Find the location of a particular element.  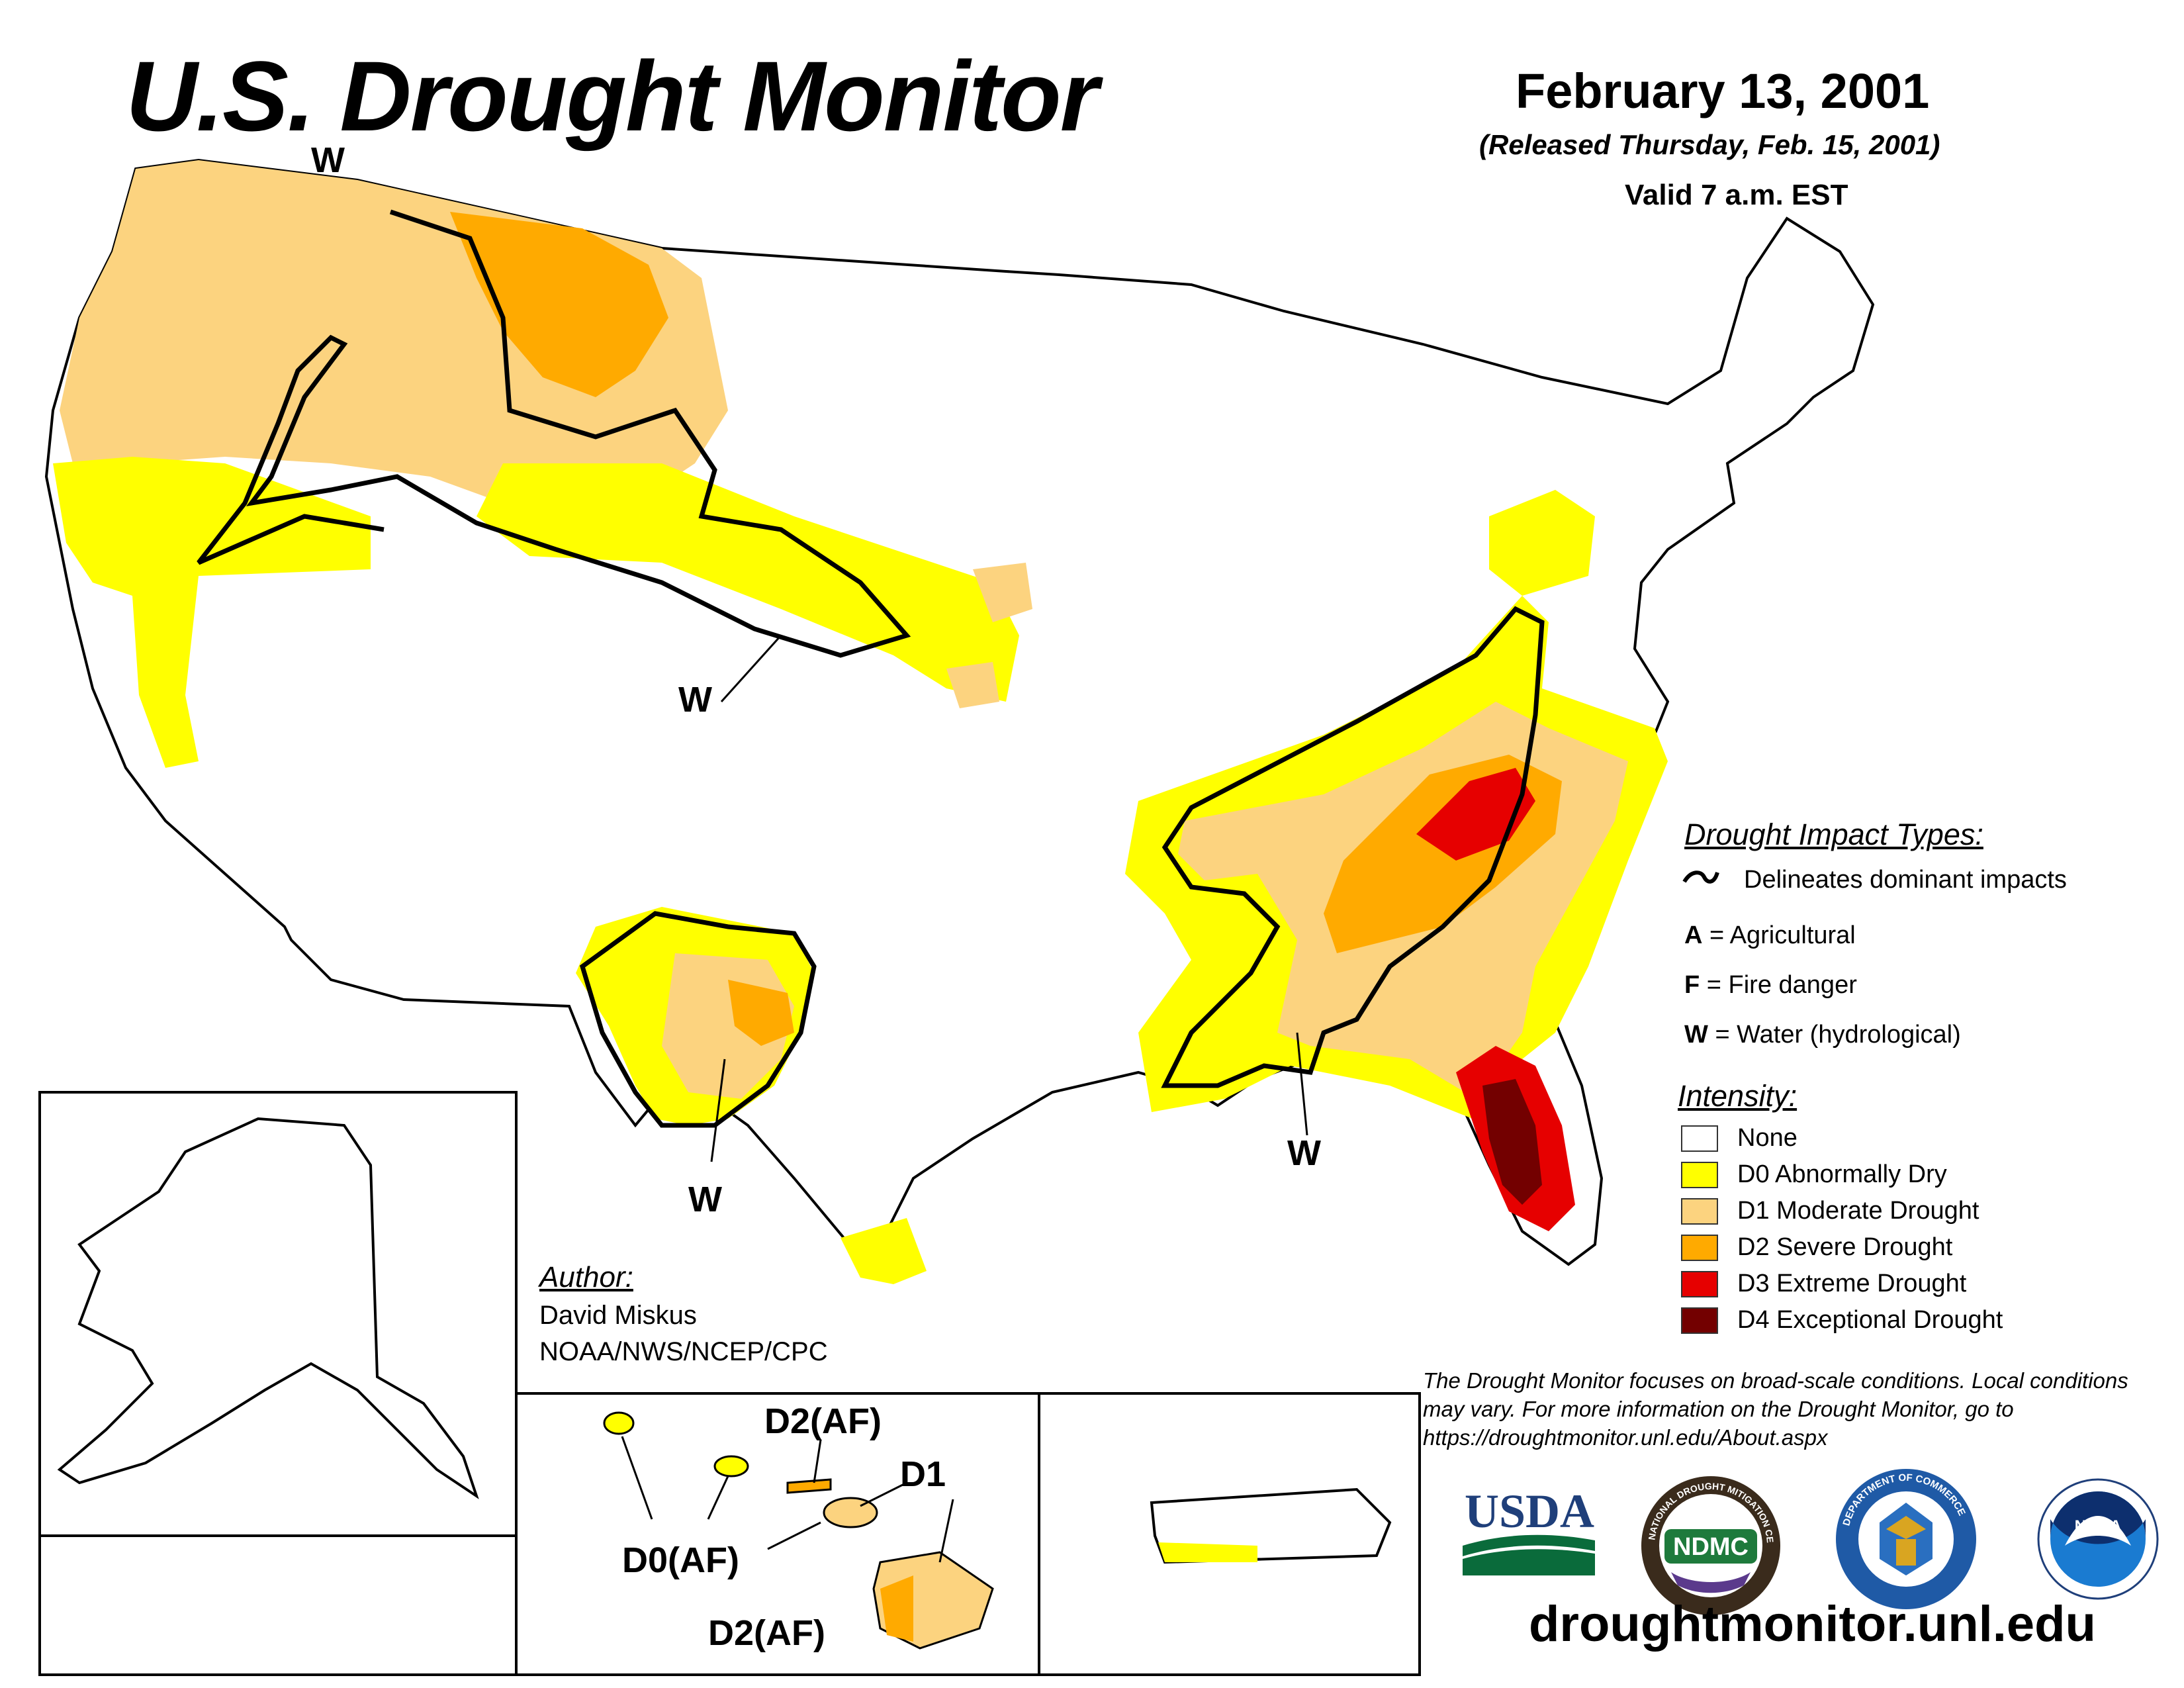

label-w-pnw: W is located at coordinates (328, 160).